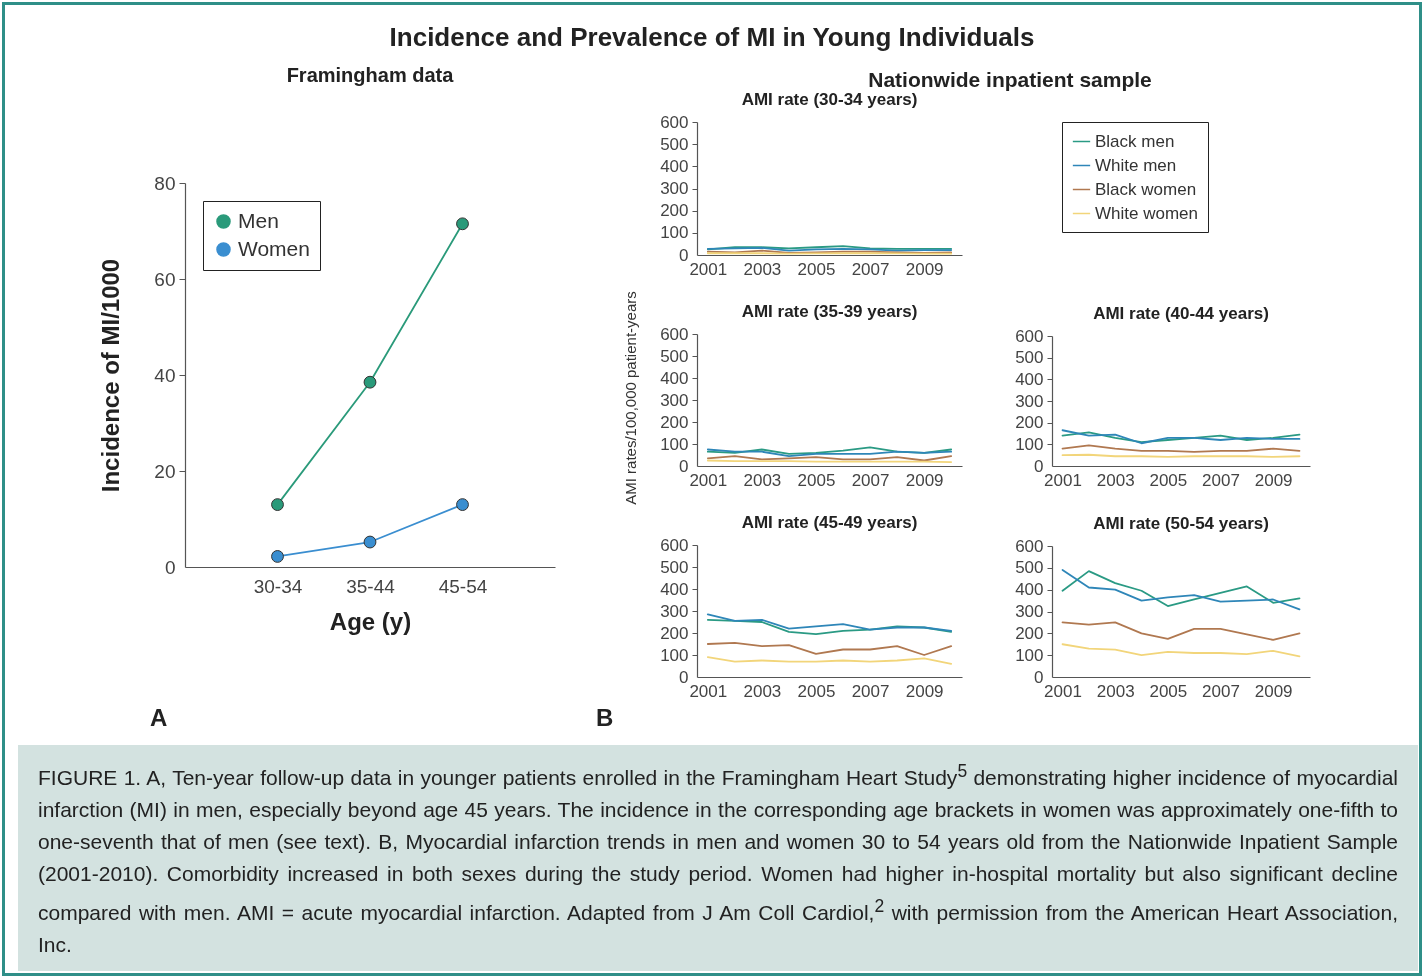  What do you see at coordinates (111, 375) in the screenshot?
I see `y-axis-title: Incidence of MI/1000` at bounding box center [111, 375].